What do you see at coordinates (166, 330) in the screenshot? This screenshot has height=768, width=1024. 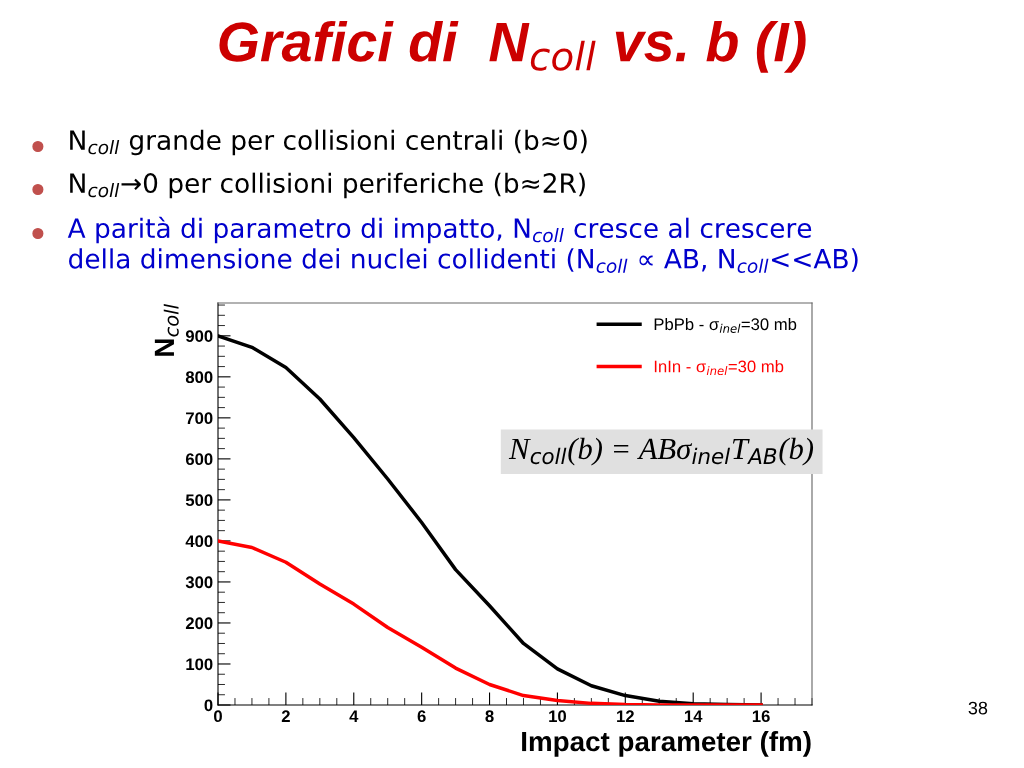 I see `y-axis-title: N$_{coll}$` at bounding box center [166, 330].